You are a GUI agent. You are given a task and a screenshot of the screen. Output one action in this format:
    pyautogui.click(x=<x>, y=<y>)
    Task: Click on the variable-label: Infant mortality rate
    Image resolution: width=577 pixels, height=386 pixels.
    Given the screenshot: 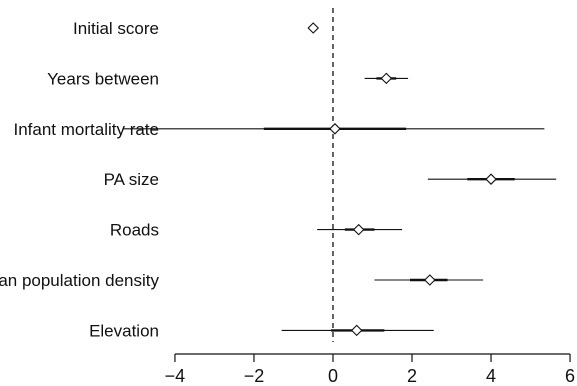 What is the action you would take?
    pyautogui.click(x=86, y=129)
    